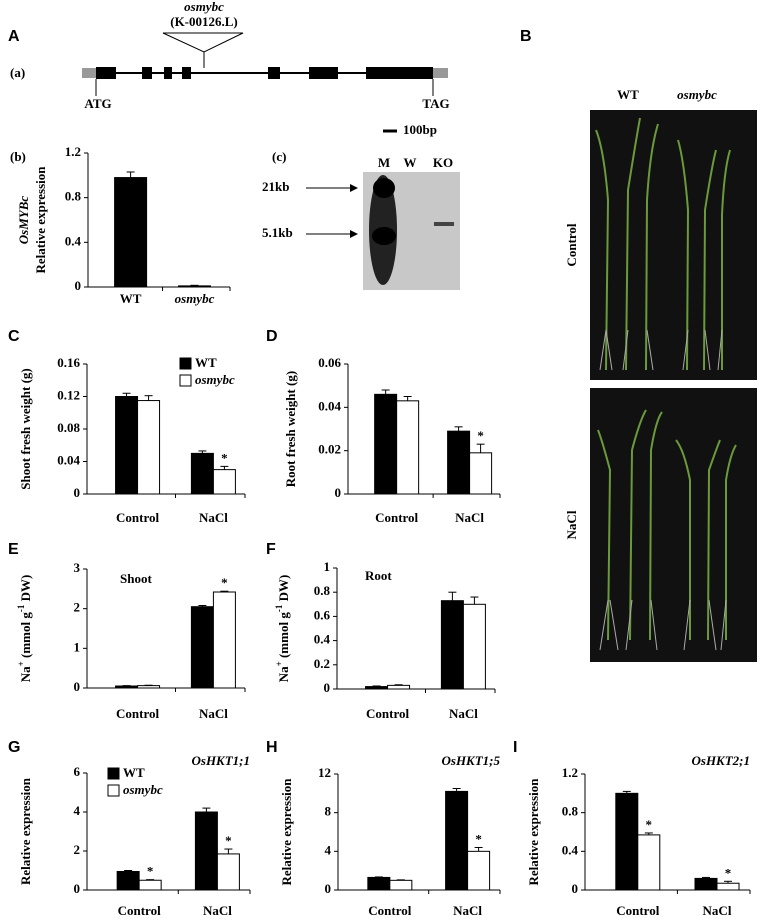  What do you see at coordinates (271, 549) in the screenshot?
I see `panel-letter: F` at bounding box center [271, 549].